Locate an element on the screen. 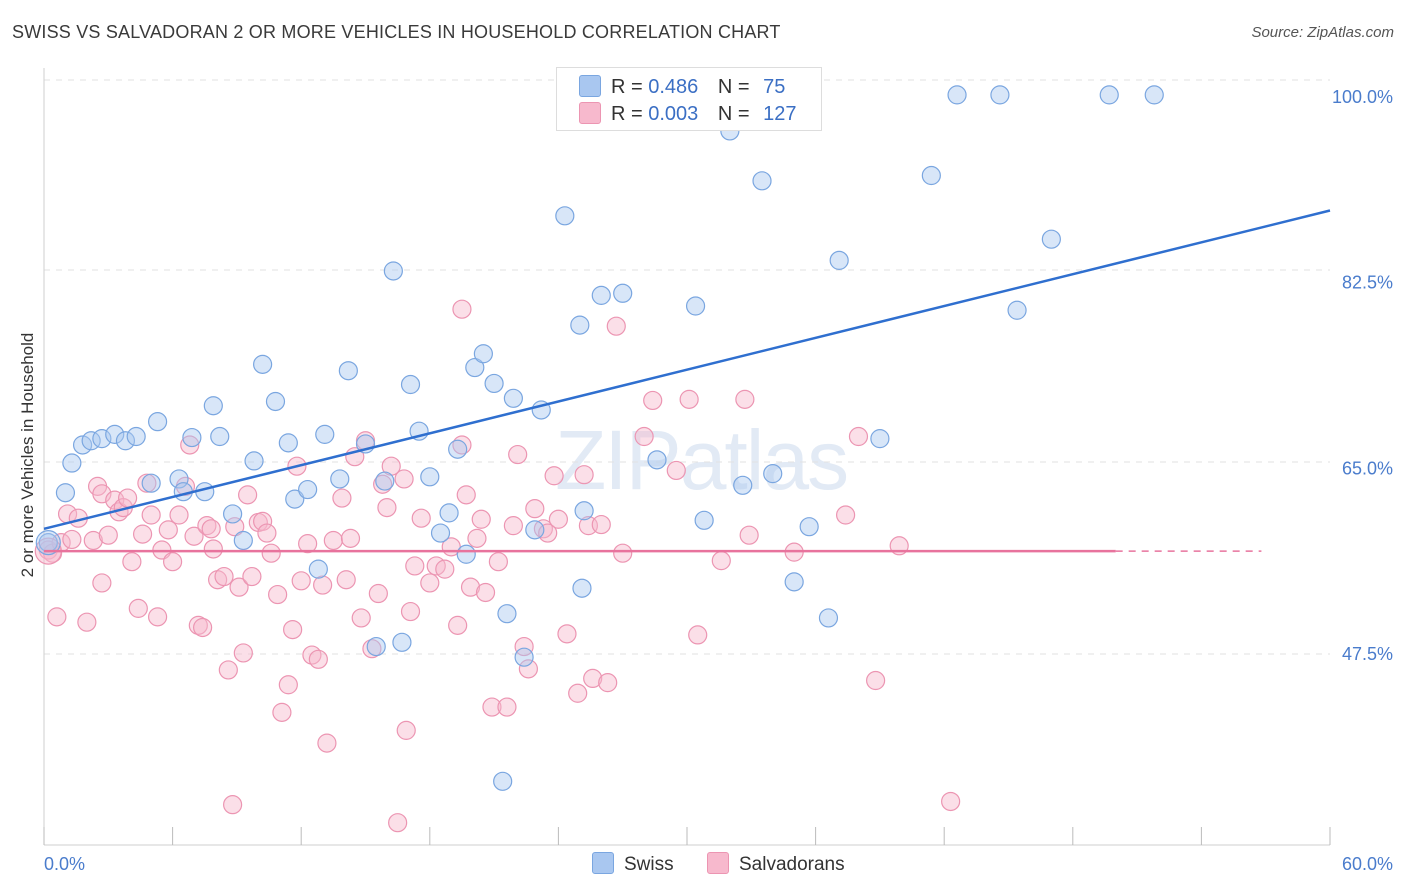 This screenshot has height=892, width=1406. salvadorans-swatch is located at coordinates (718, 863).